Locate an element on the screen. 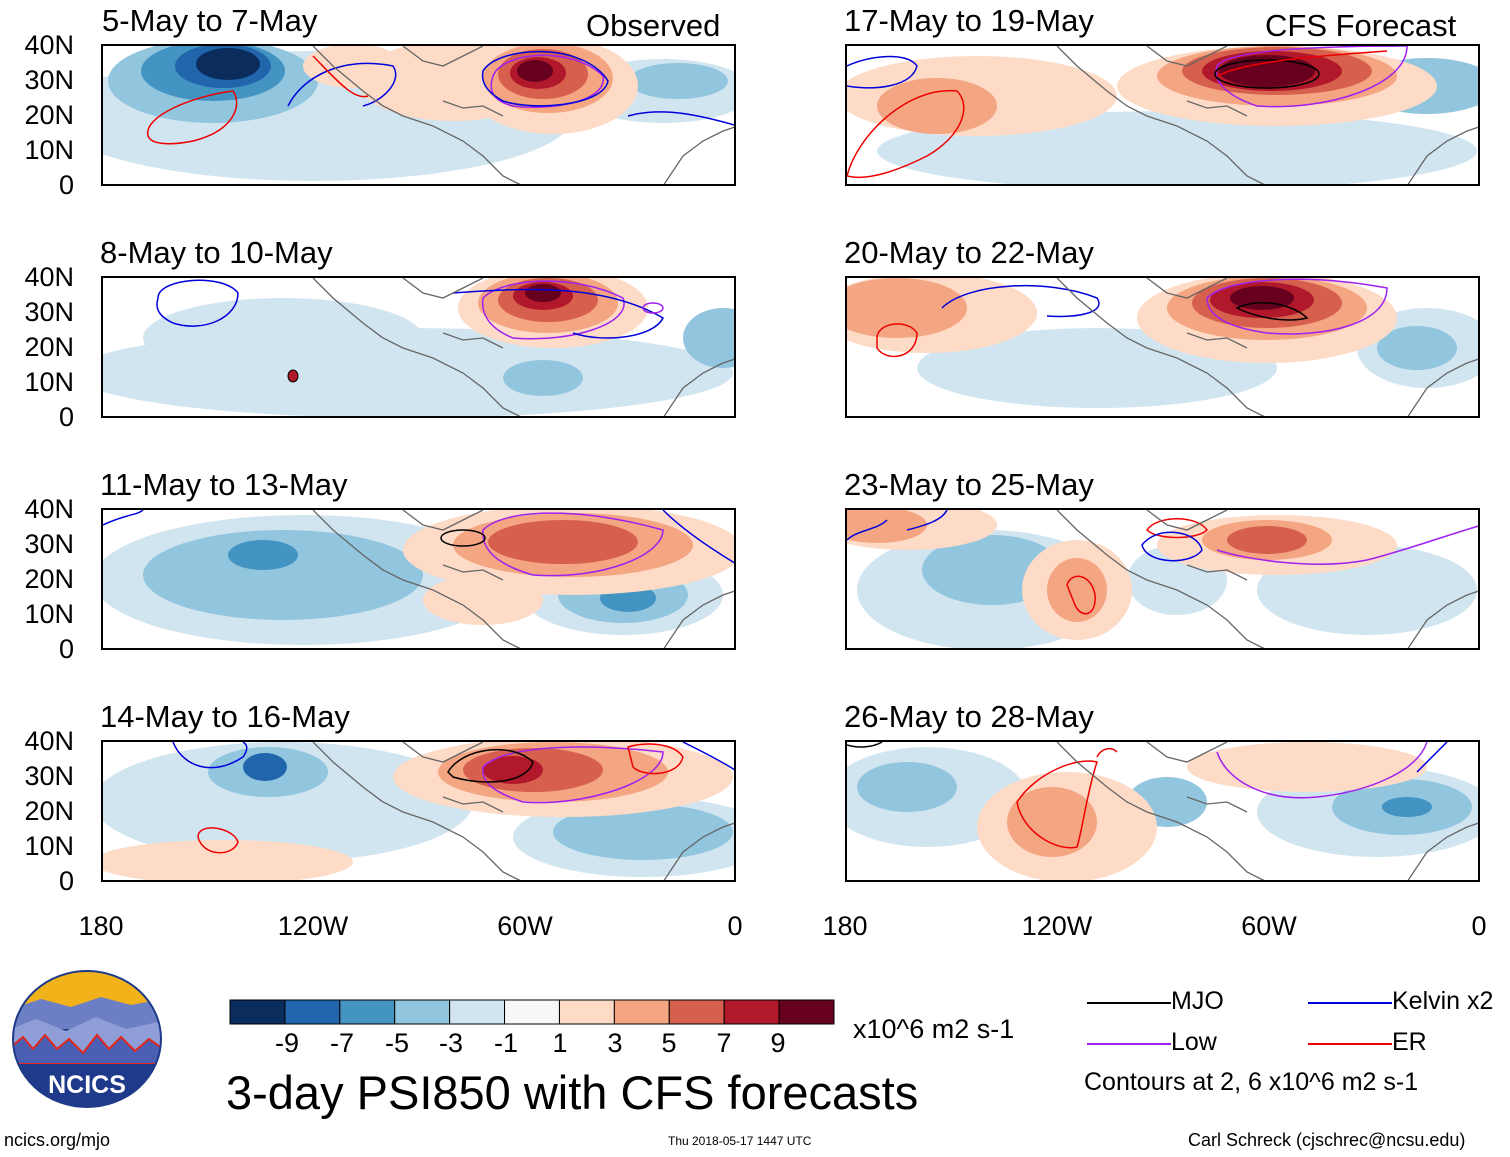  legend-kelvin-line is located at coordinates (1350, 1003).